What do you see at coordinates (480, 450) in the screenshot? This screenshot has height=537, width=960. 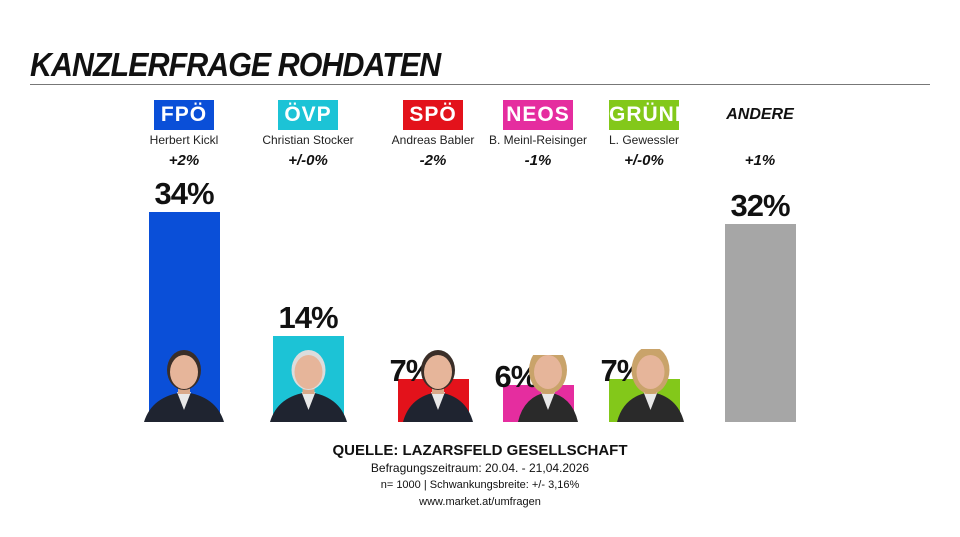 I see `source-label: QUELLE: LAZARSFELD GESELLSCHAFT` at bounding box center [480, 450].